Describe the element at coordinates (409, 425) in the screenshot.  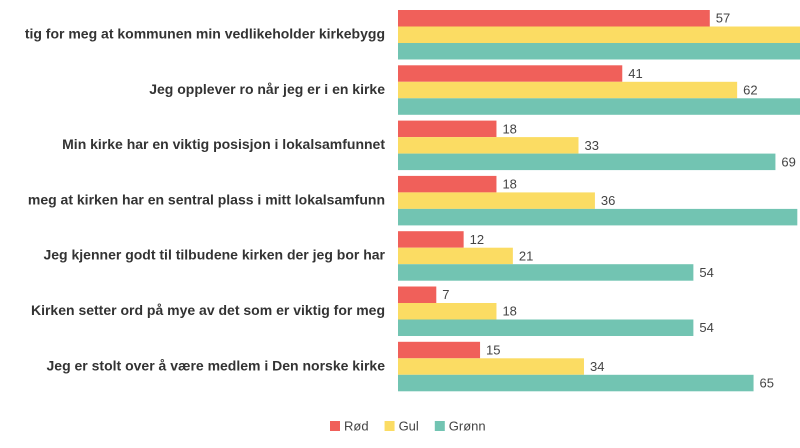
I see `legend-label: Gul` at that location.